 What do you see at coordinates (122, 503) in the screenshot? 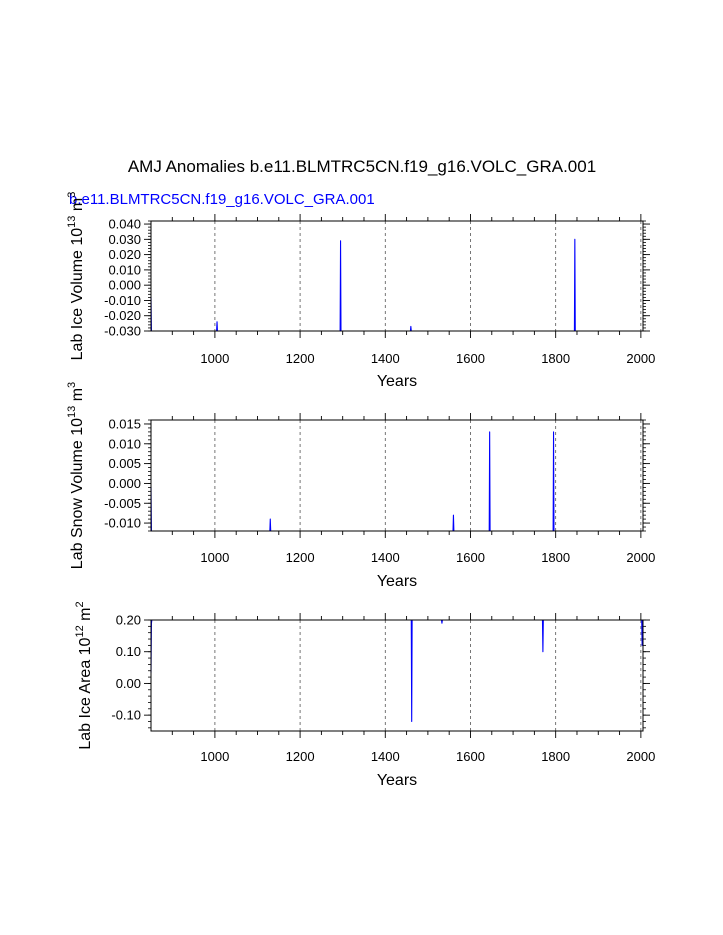
I see `y-tick-label: -0.005` at bounding box center [122, 503].